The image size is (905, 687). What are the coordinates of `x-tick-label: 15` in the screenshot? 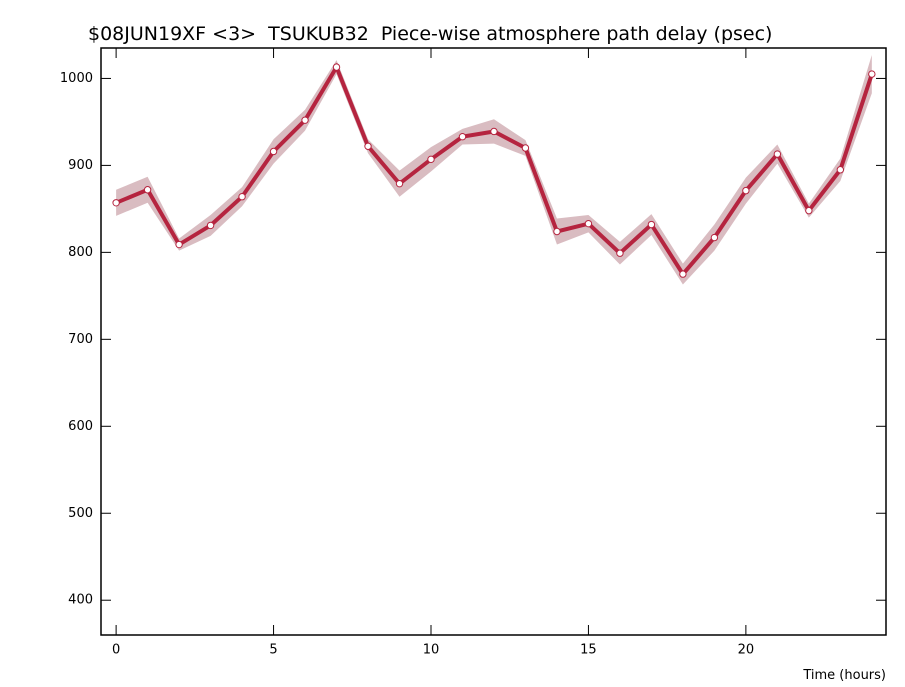 It's located at (588, 650).